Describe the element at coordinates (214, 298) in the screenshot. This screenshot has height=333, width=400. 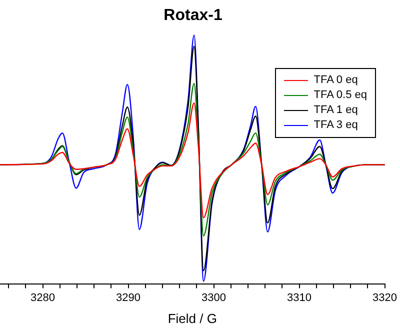
I see `x-tick-label: 3300` at that location.